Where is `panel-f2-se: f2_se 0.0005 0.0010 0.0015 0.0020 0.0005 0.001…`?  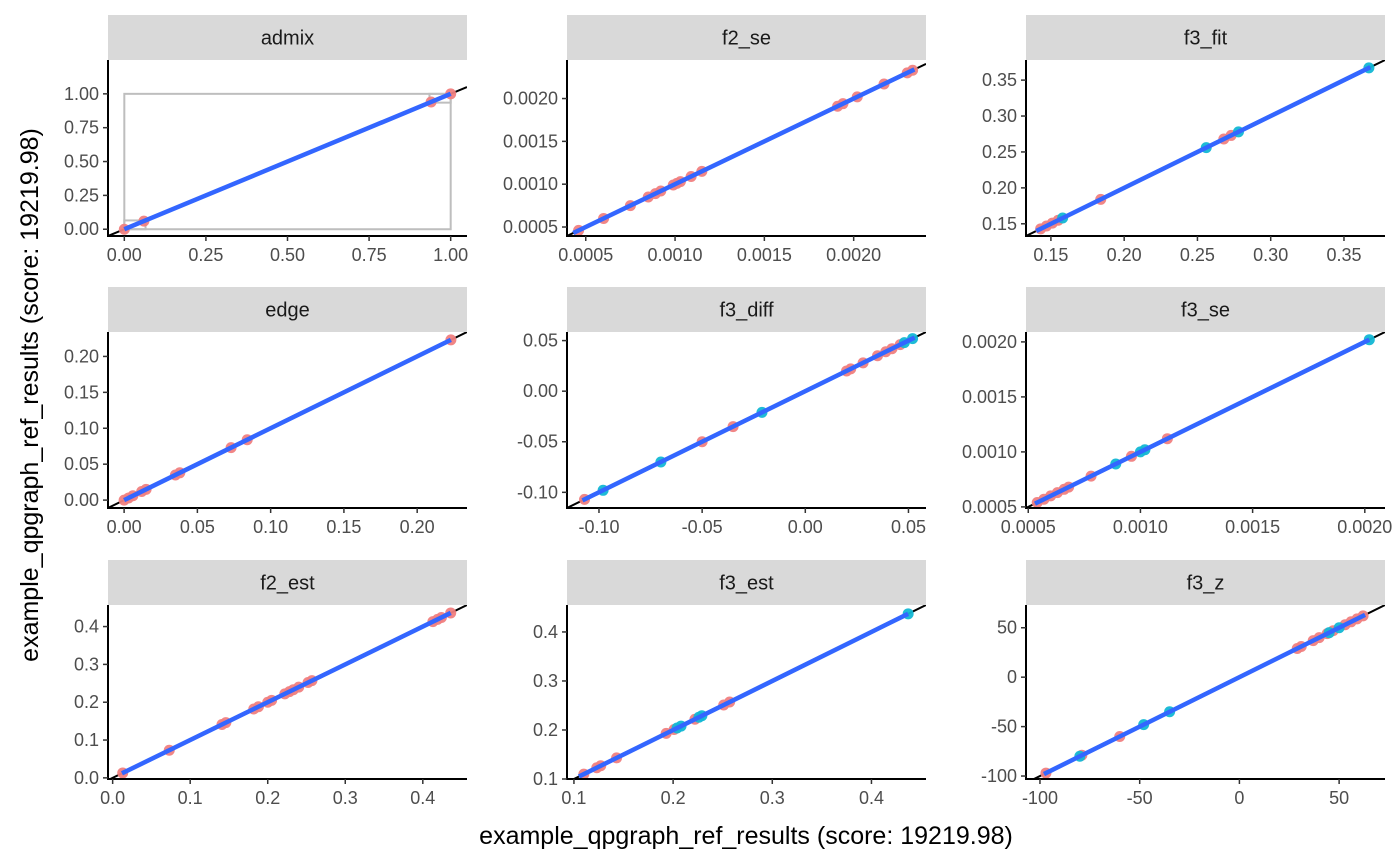
panel-f2-se: f2_se 0.0005 0.0010 0.0015 0.0020 0.0005 0.001… is located at coordinates (714, 140).